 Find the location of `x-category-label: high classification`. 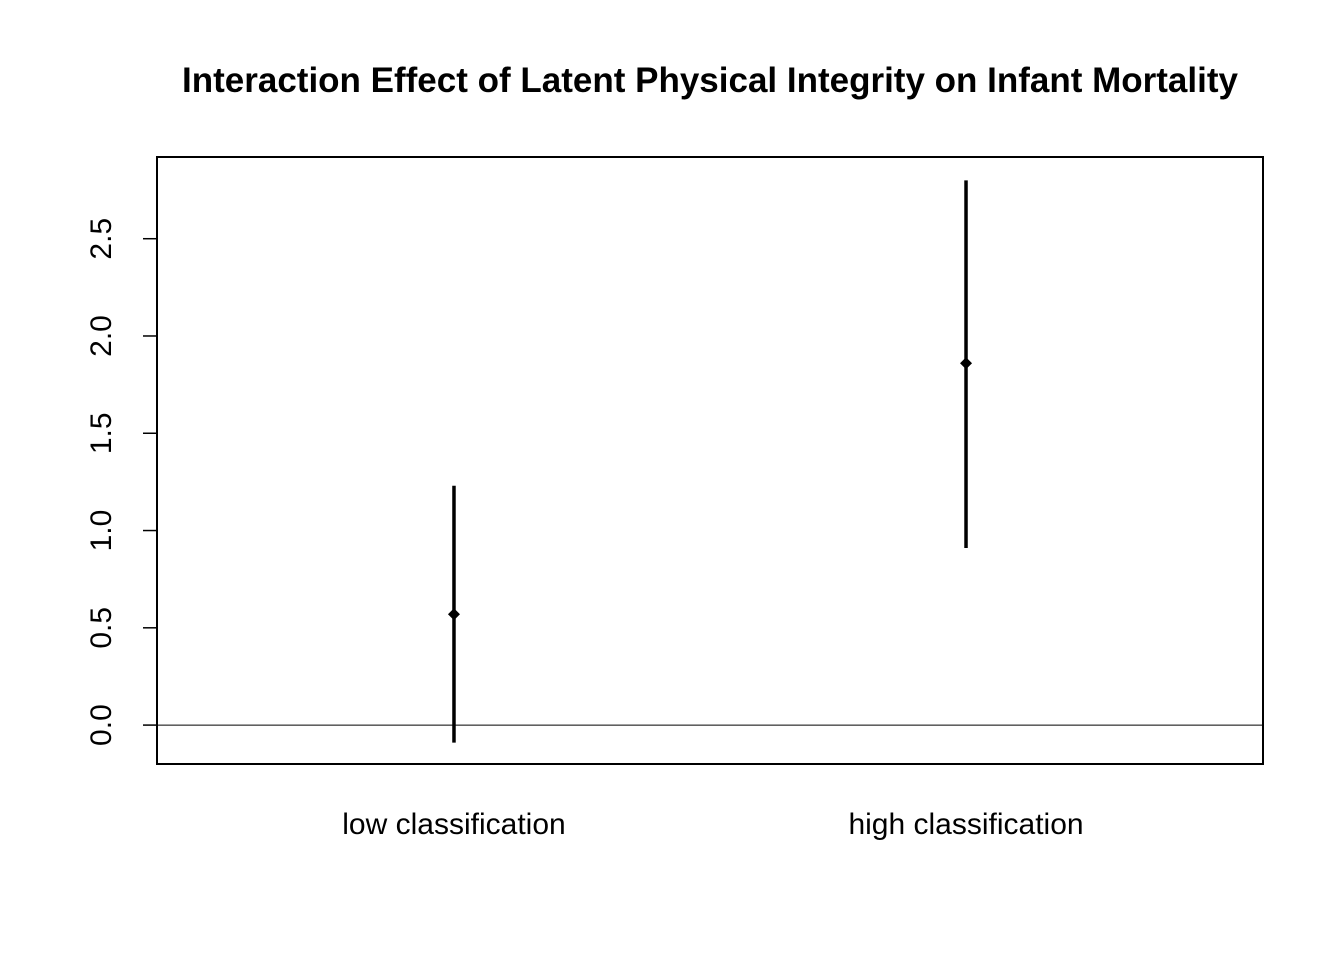

x-category-label: high classification is located at coordinates (965, 824).